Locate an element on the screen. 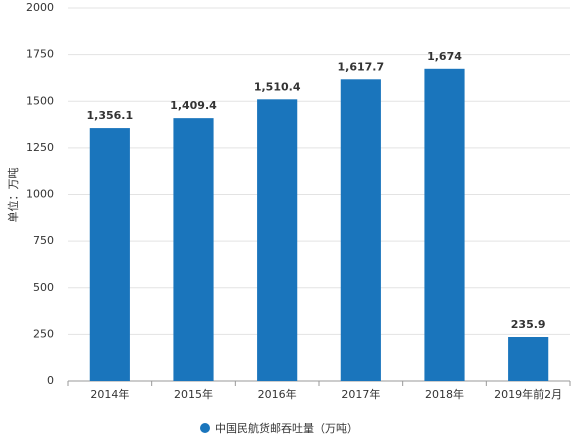 The height and width of the screenshot is (443, 576). x-tick-label: 2016年 is located at coordinates (277, 394).